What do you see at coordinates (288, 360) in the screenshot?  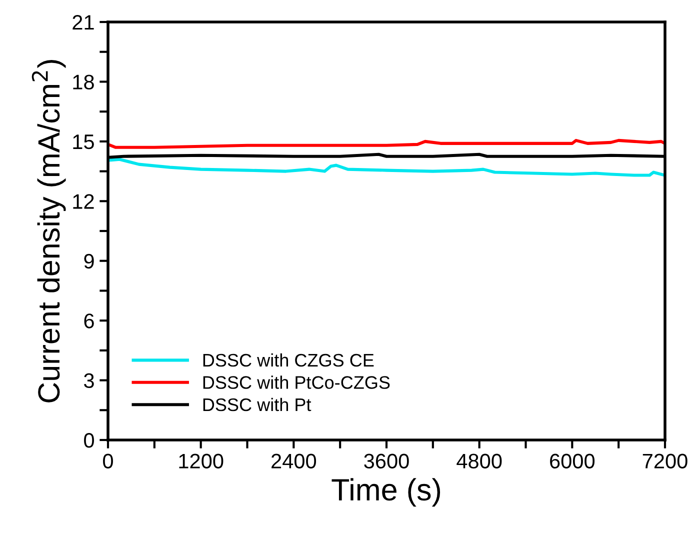 I see `legend-label: DSSC with CZGS CE` at bounding box center [288, 360].